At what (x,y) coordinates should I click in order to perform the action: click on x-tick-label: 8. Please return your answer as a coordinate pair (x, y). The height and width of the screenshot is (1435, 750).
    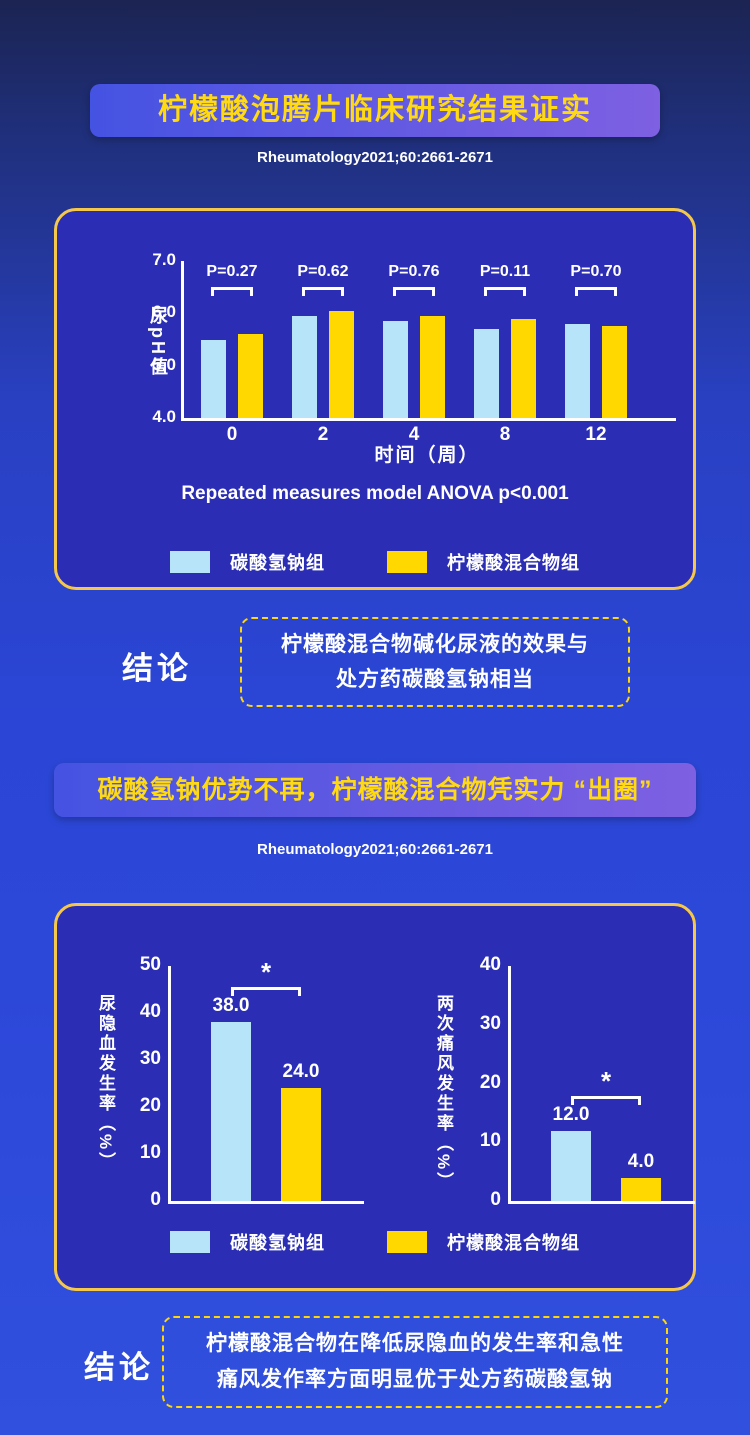
    Looking at the image, I should click on (505, 434).